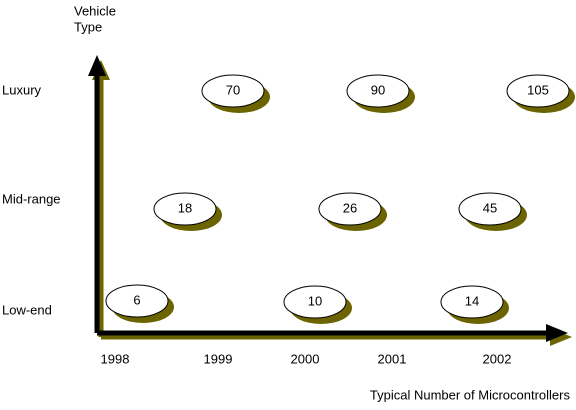 This screenshot has height=410, width=576. I want to click on y-axis-title: Vehicle, so click(95, 10).